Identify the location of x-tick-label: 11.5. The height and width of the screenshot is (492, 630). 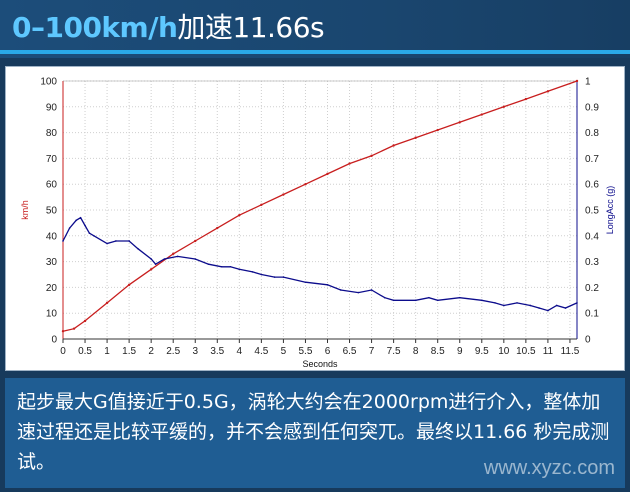
(570, 351).